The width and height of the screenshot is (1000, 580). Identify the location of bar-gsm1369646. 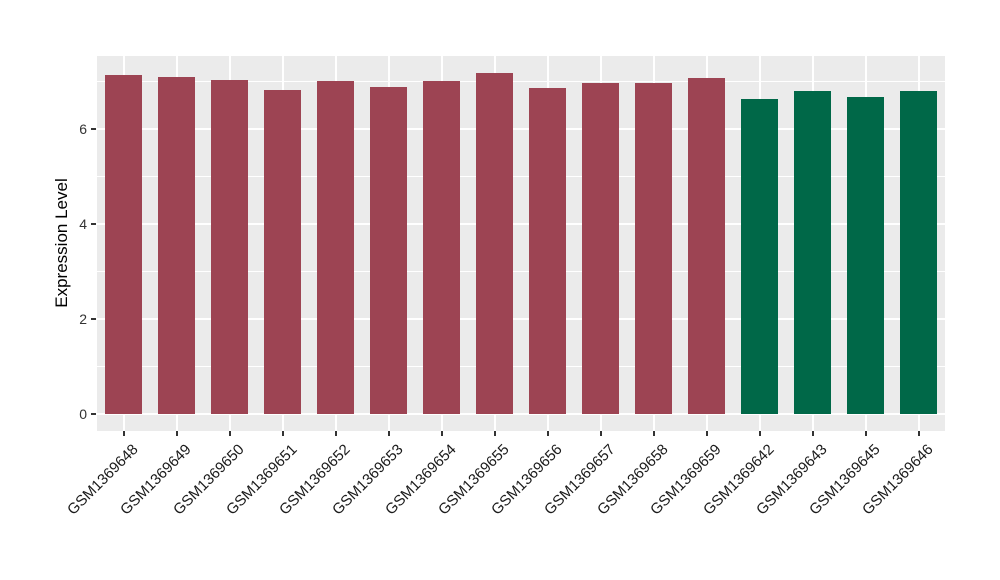
(918, 252).